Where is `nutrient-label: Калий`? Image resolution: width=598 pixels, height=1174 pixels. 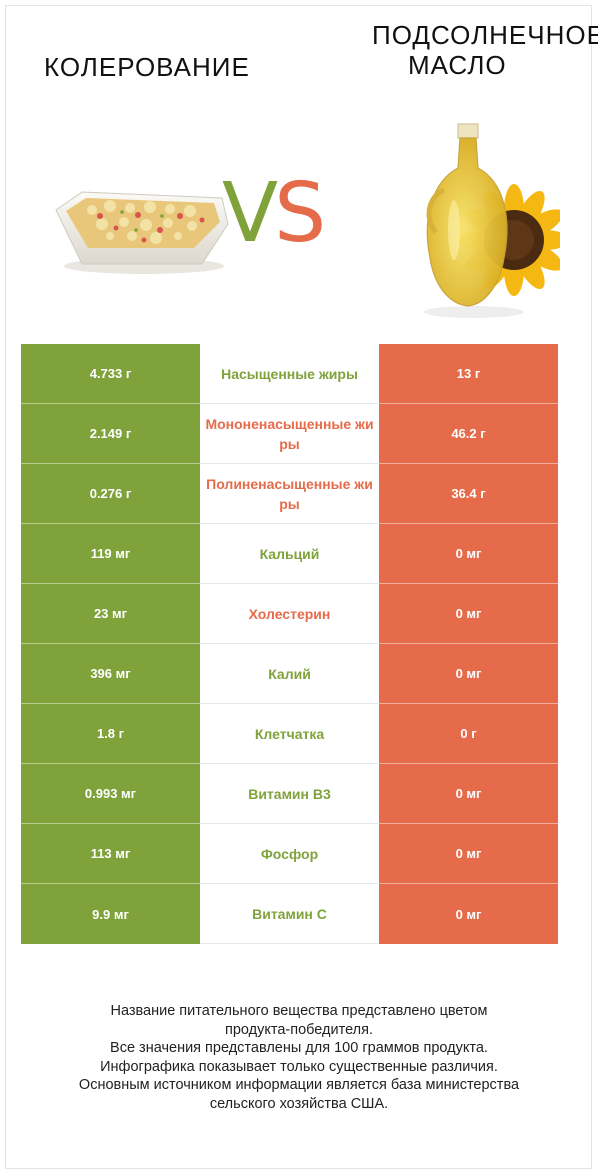
nutrient-label: Калий is located at coordinates (289, 673).